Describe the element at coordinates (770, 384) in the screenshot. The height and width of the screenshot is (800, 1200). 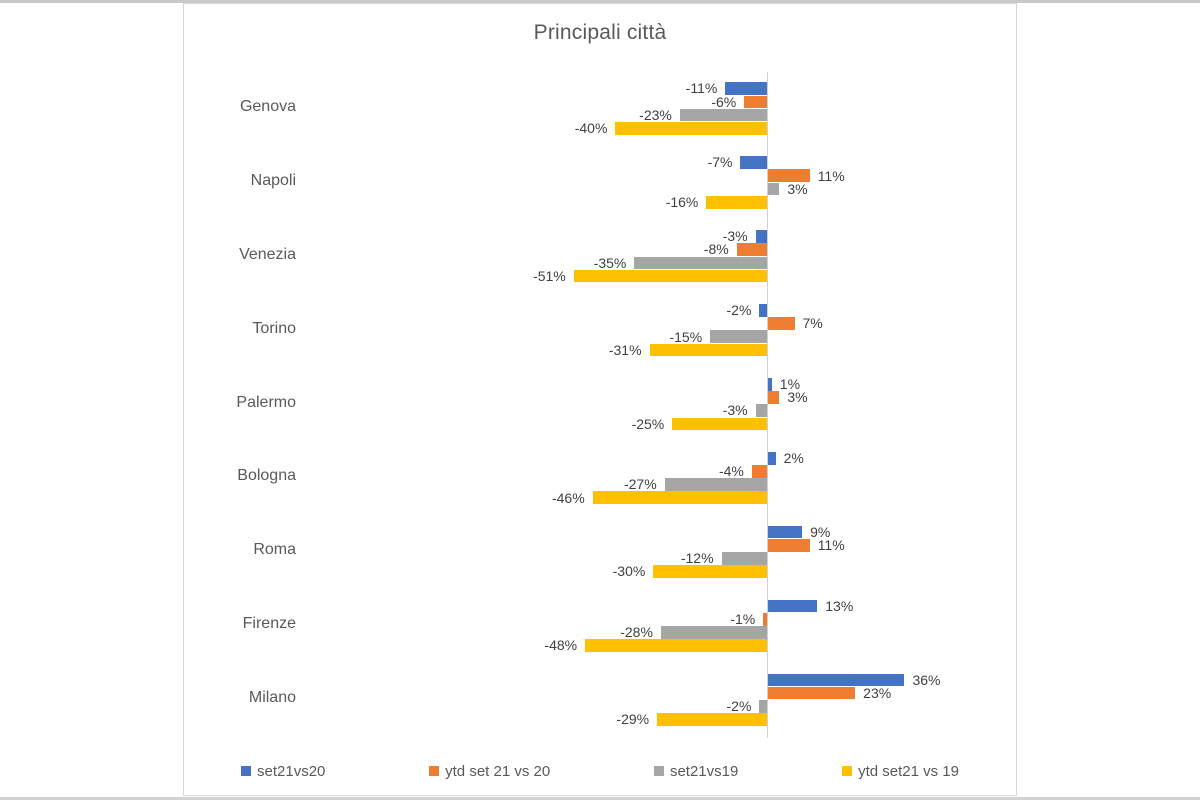
I see `bar-palermo-set21vs20` at that location.